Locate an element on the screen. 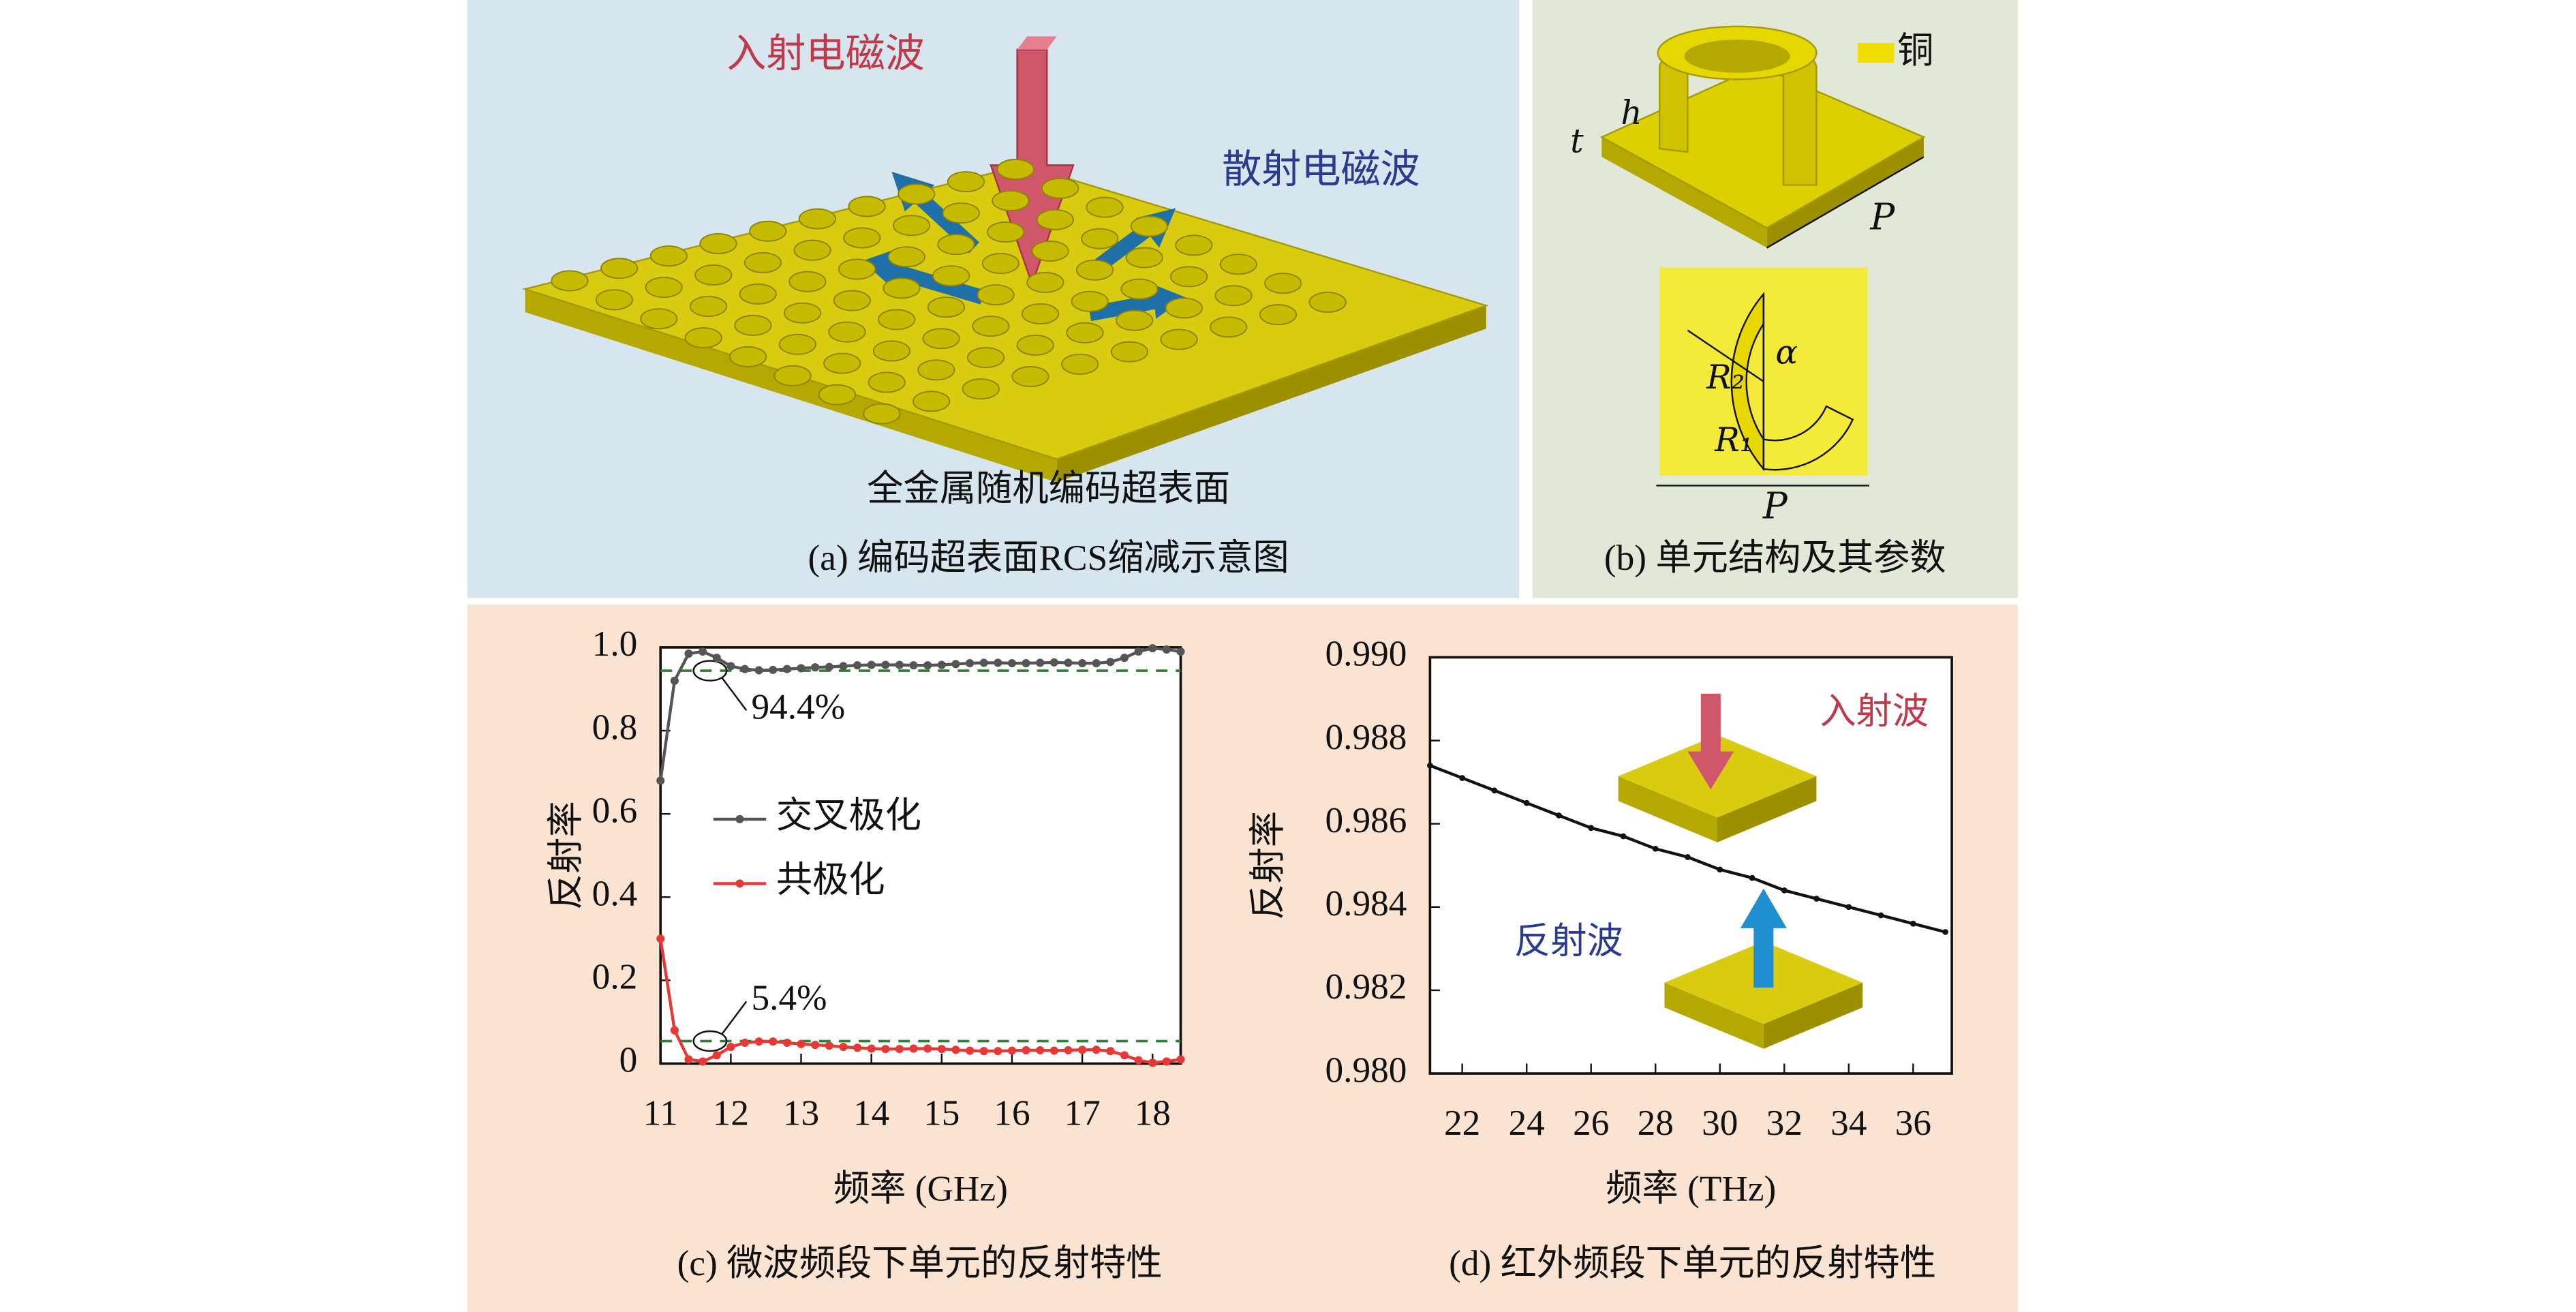 The image size is (2576, 1312). label: 入射电磁波 is located at coordinates (825, 54).